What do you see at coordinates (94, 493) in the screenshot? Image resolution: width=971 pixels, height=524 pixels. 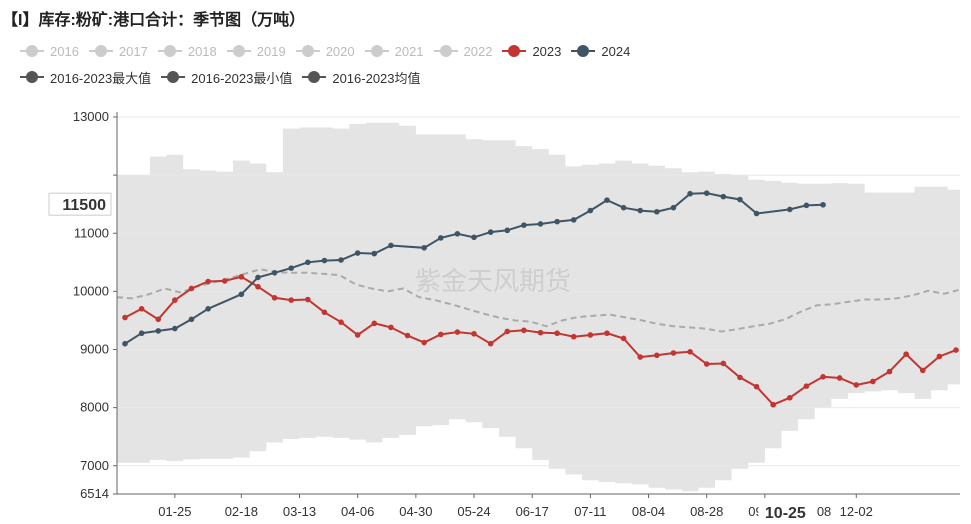 I see `y-tick-label: 6514` at bounding box center [94, 493].